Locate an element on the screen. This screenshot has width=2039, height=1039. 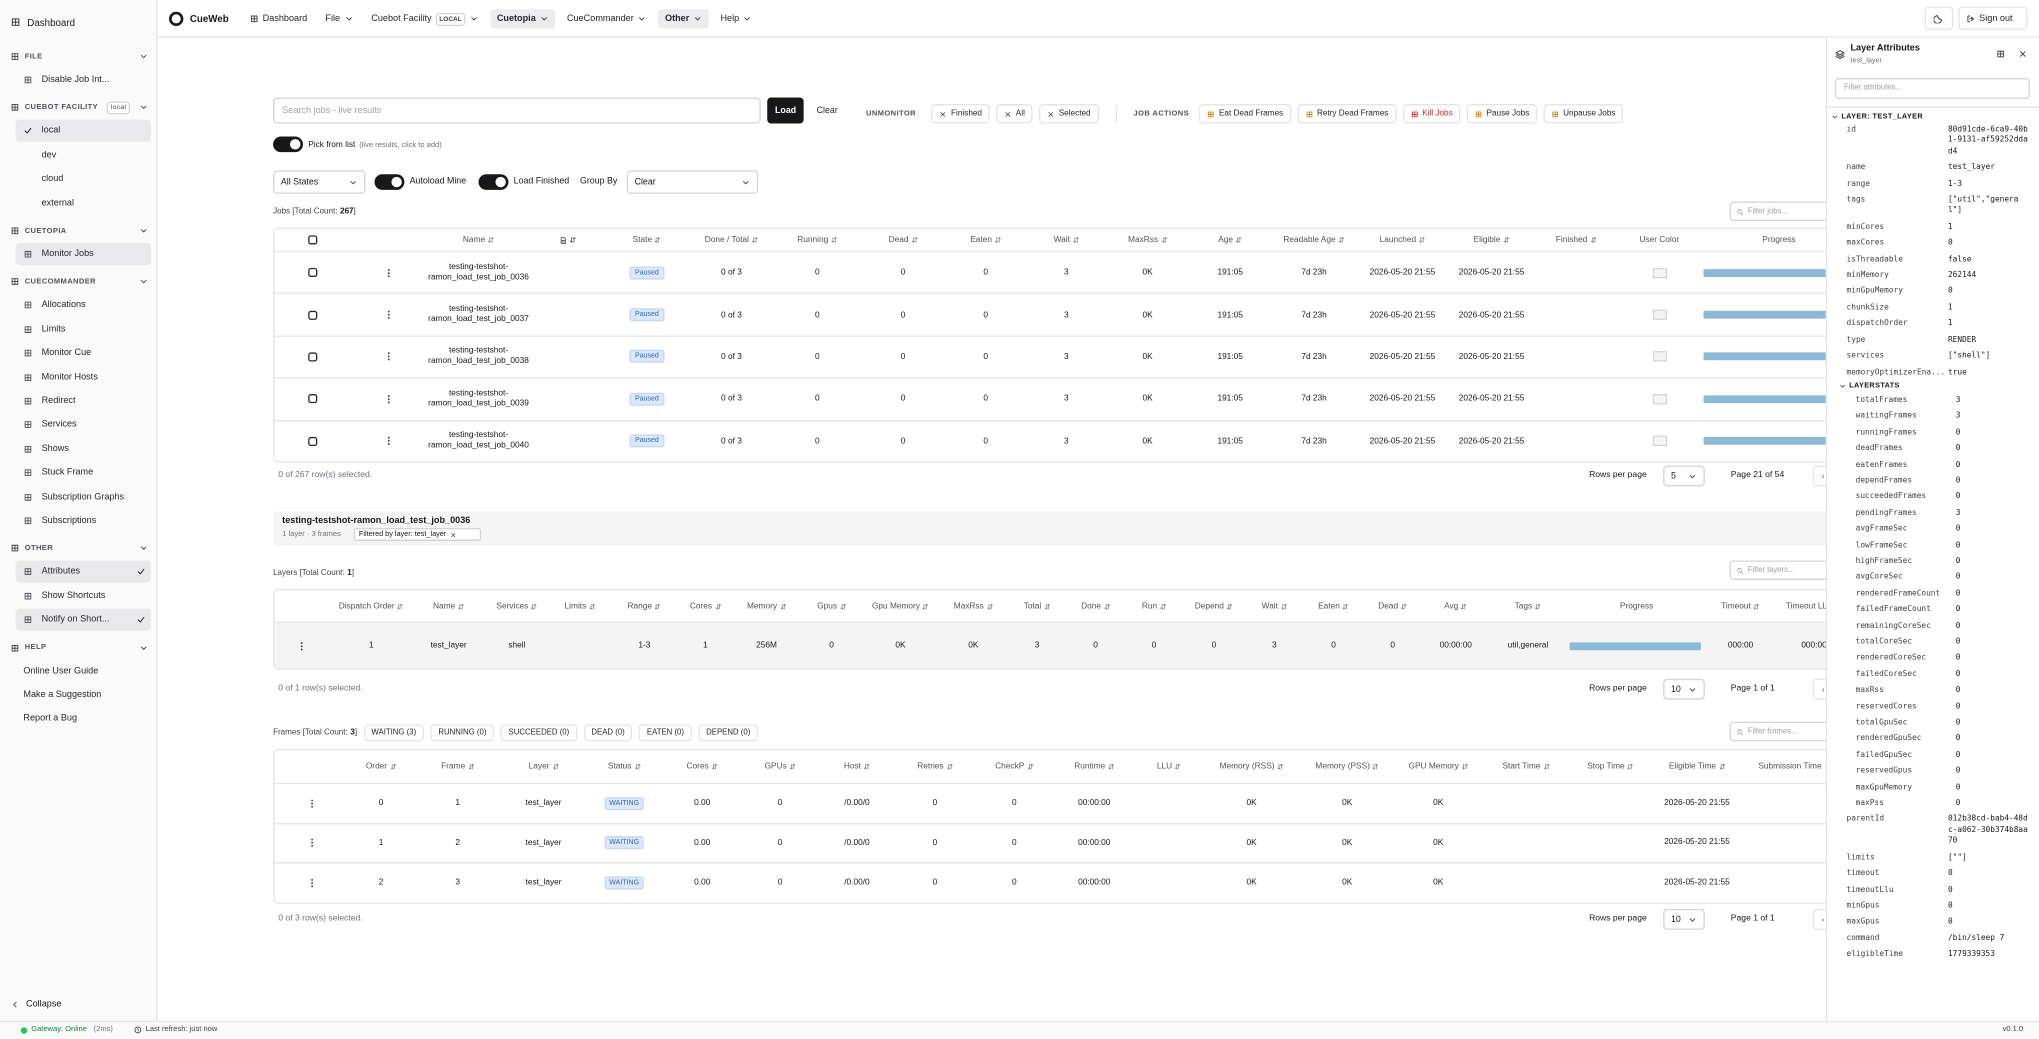
sidebar-item: Report a Bug is located at coordinates (83, 719).